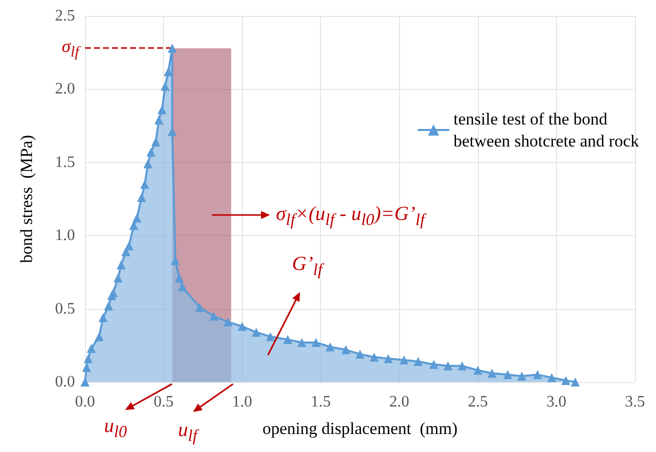  What do you see at coordinates (65, 89) in the screenshot?
I see `y-tick-label: 2.0` at bounding box center [65, 89].